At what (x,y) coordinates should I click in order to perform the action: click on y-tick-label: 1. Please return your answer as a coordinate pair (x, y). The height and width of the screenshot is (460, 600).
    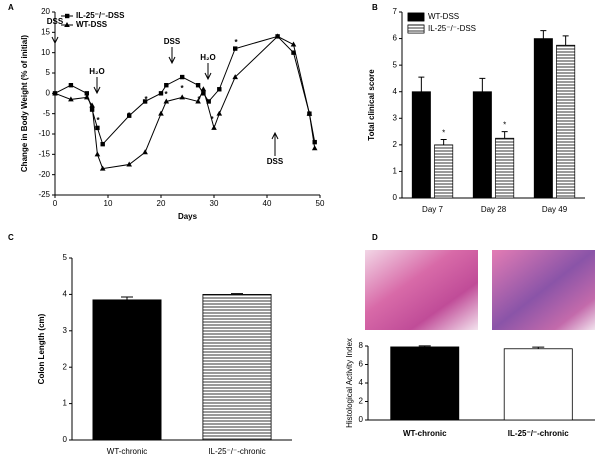
    Looking at the image, I should click on (395, 171).